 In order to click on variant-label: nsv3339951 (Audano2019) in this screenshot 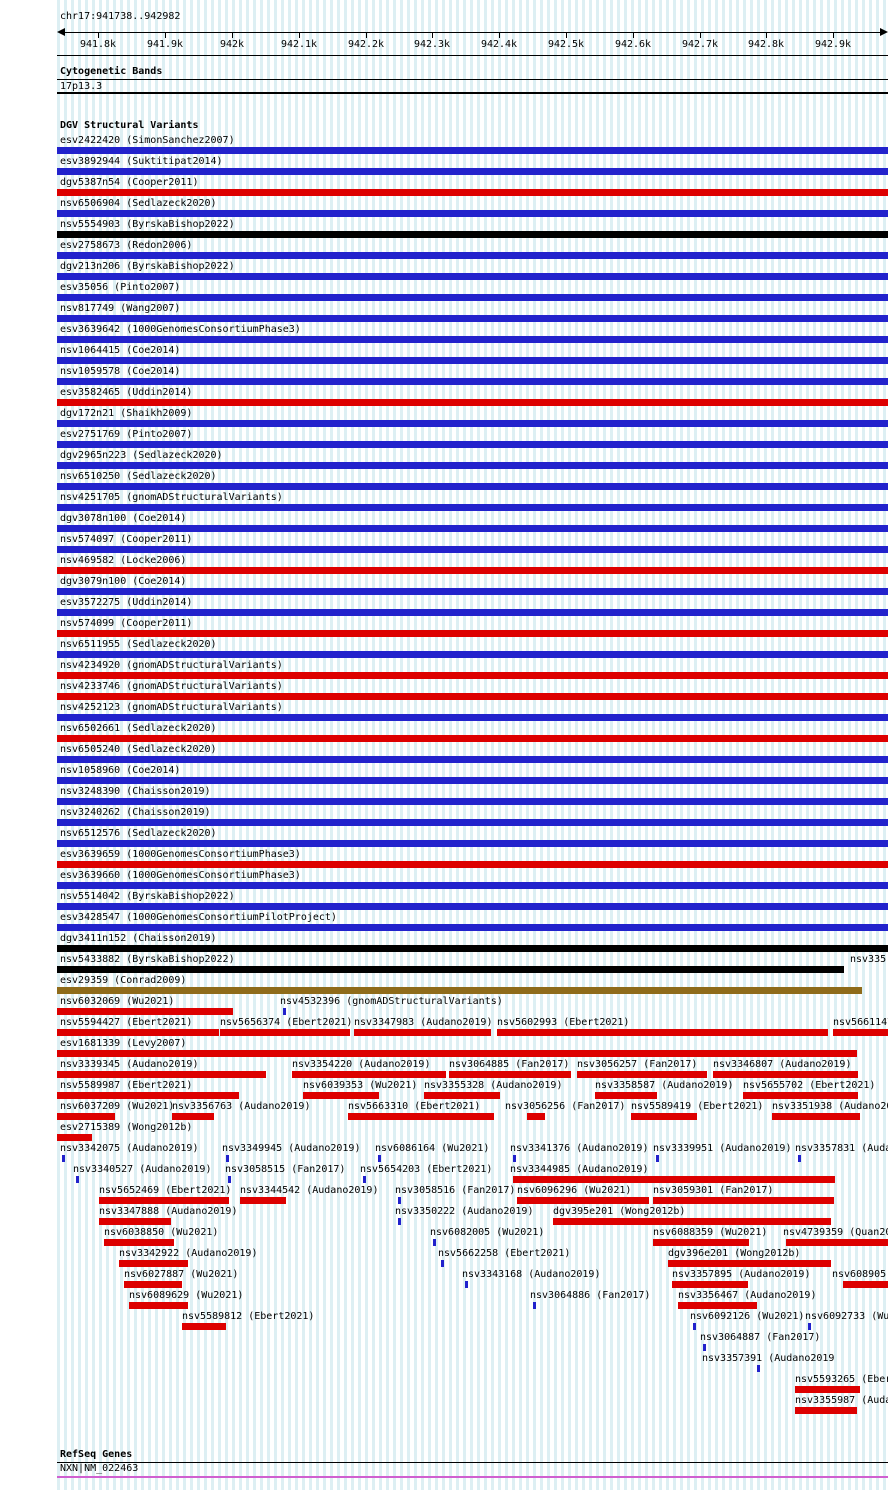, I will do `click(722, 1148)`.